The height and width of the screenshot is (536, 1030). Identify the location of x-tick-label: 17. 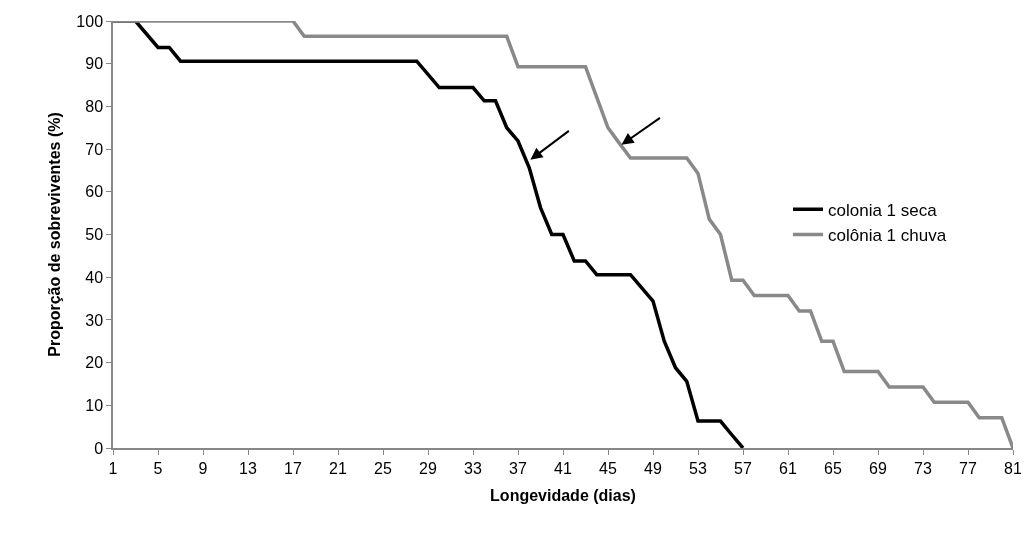
(293, 468).